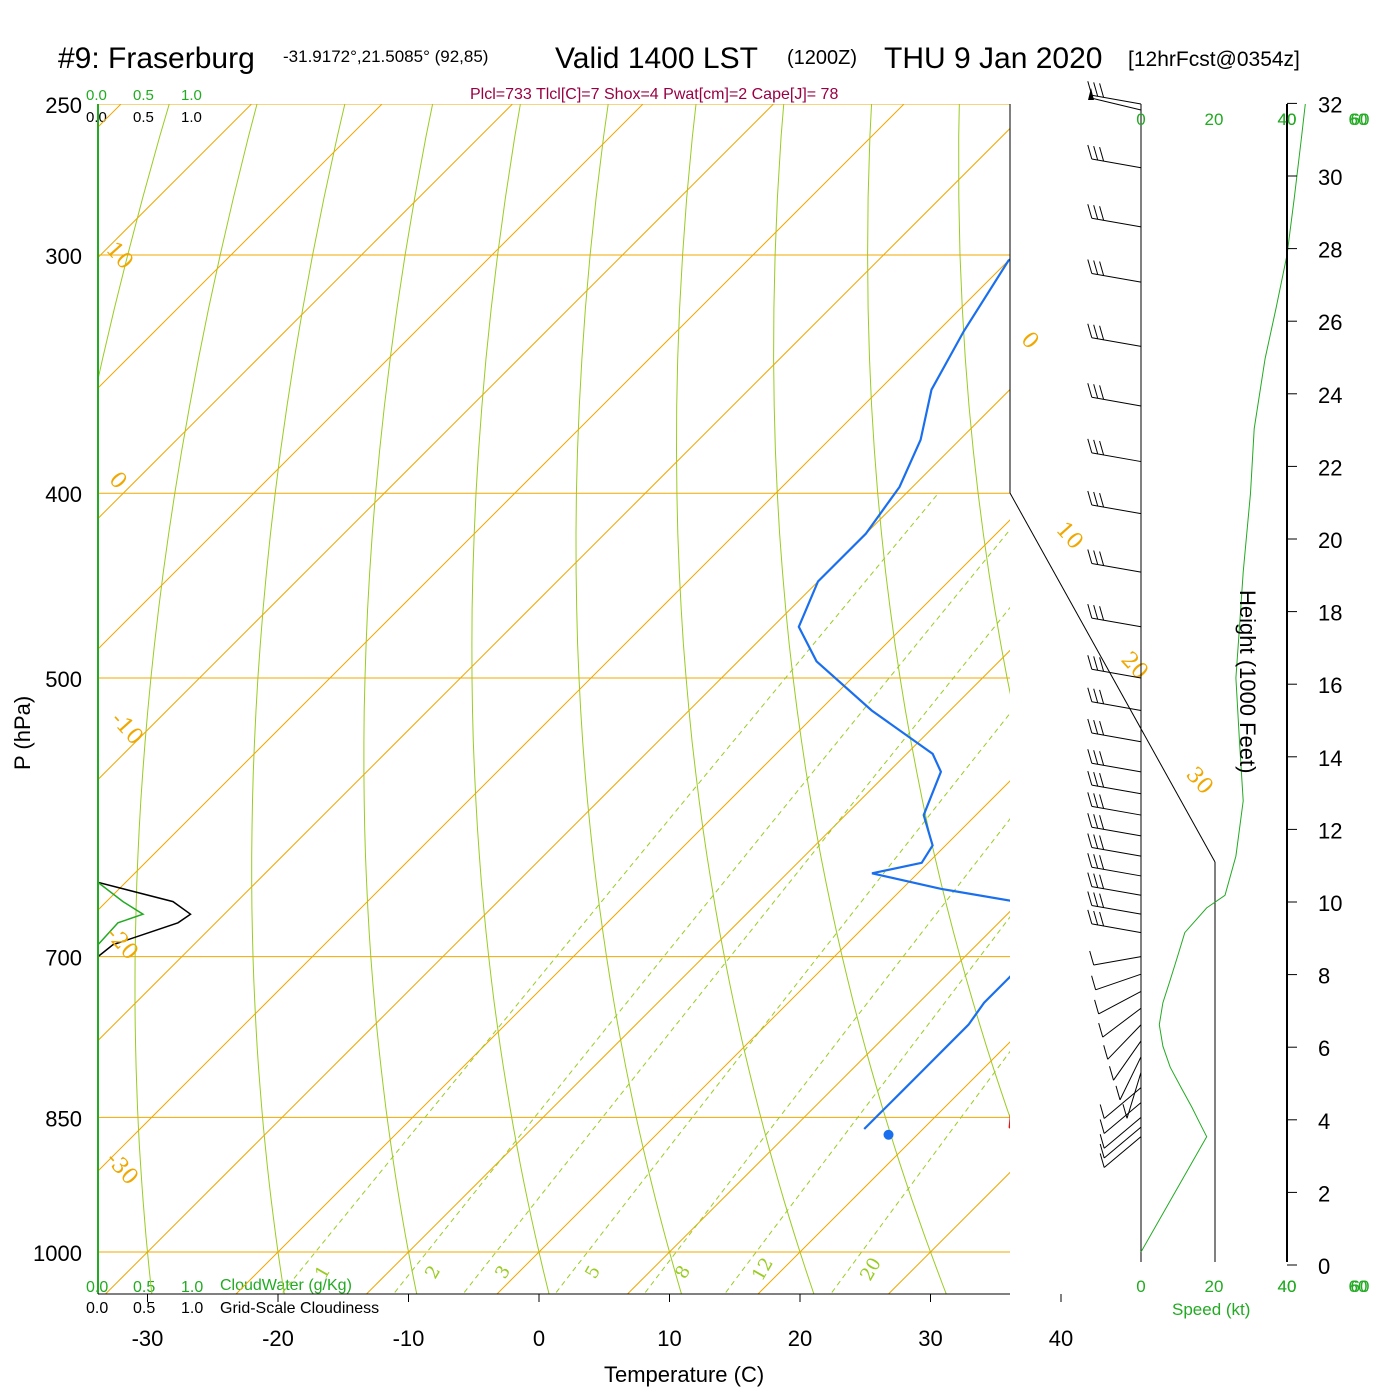  What do you see at coordinates (97, 1308) in the screenshot?
I see `cloudiness-tick-bottom: 0.0` at bounding box center [97, 1308].